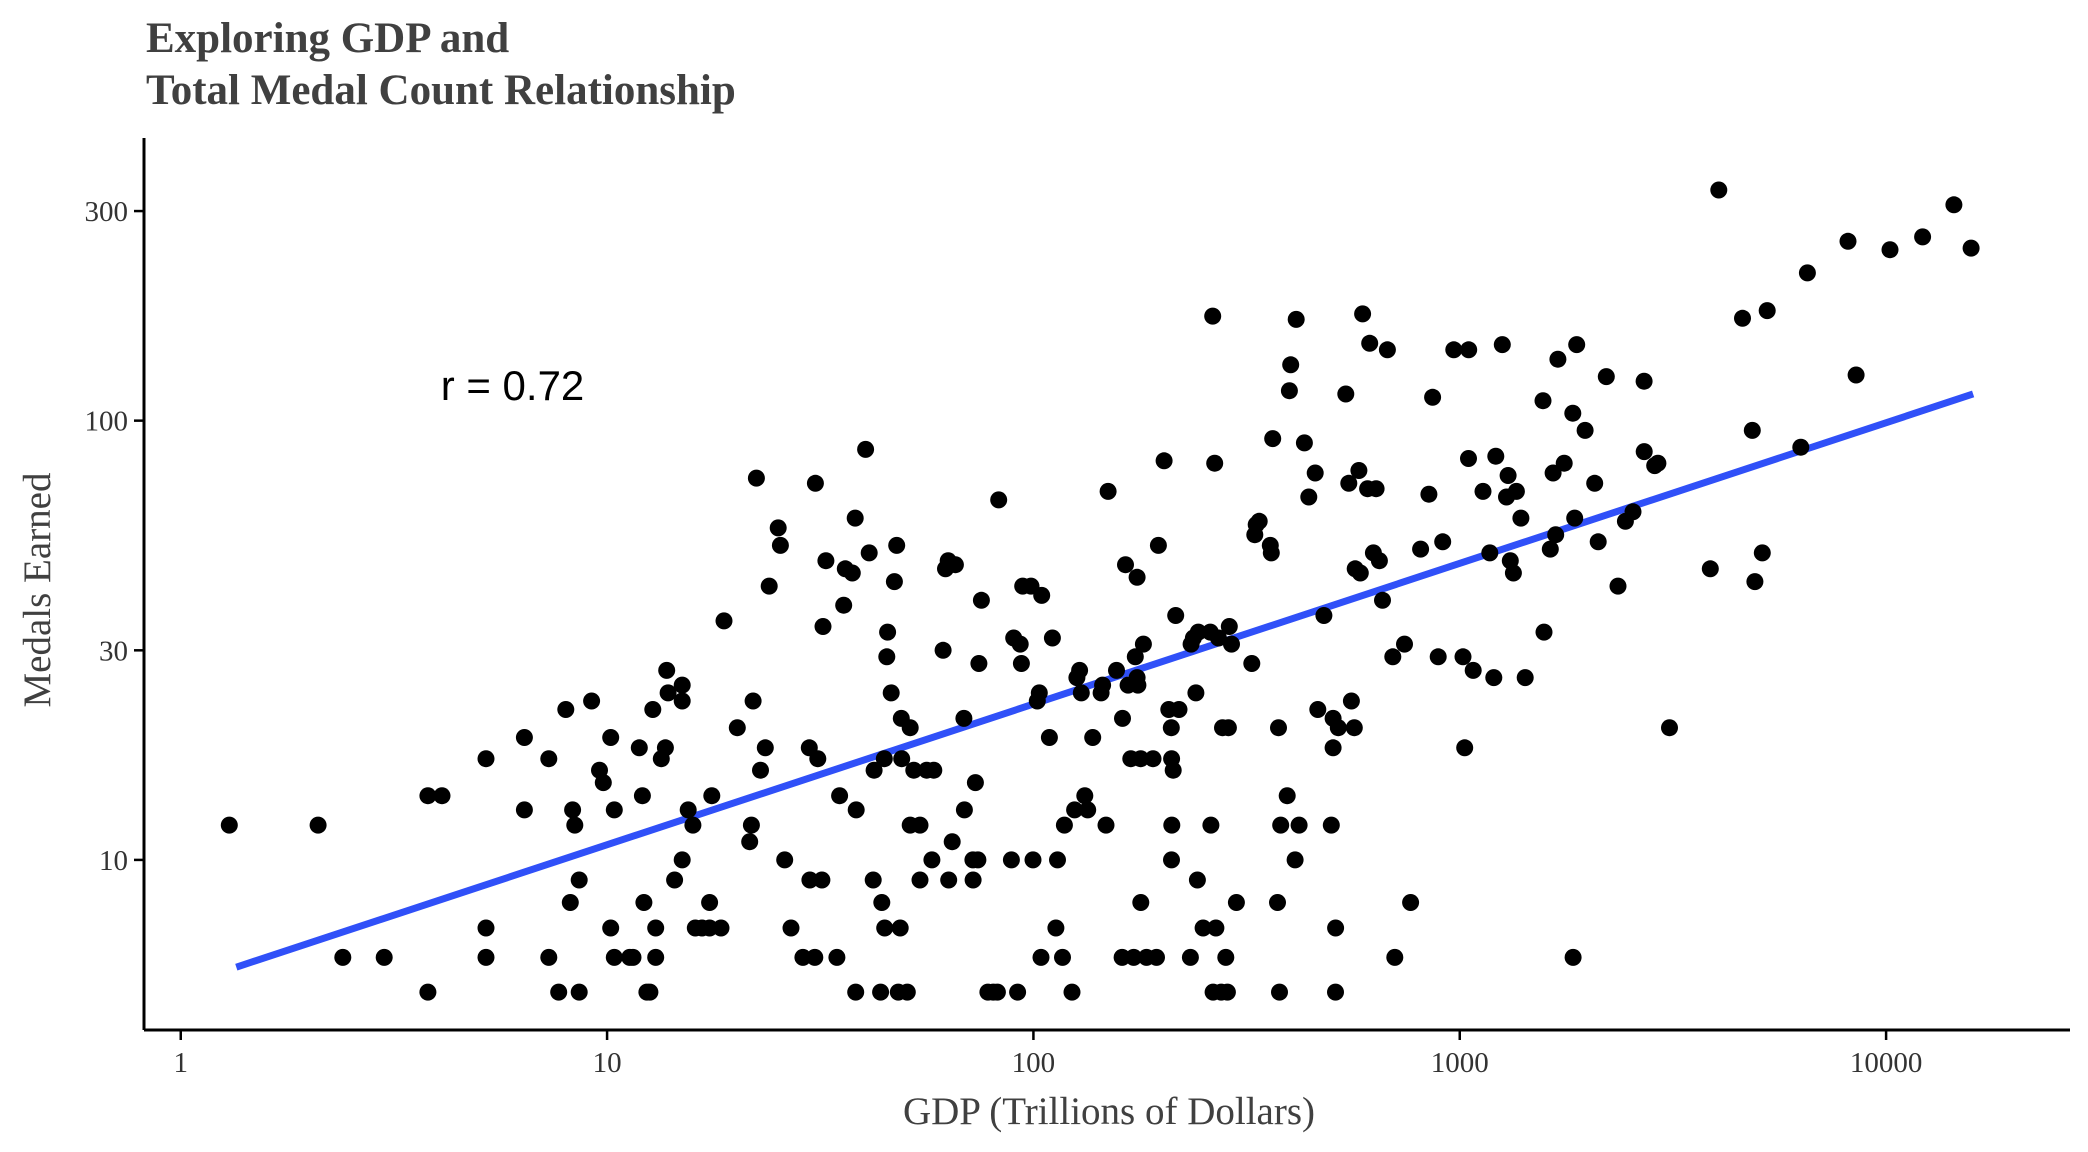 This screenshot has width=2088, height=1152. Describe the element at coordinates (441, 90) in the screenshot. I see `chart-title-line-2: Total Medal Count Relationship` at that location.